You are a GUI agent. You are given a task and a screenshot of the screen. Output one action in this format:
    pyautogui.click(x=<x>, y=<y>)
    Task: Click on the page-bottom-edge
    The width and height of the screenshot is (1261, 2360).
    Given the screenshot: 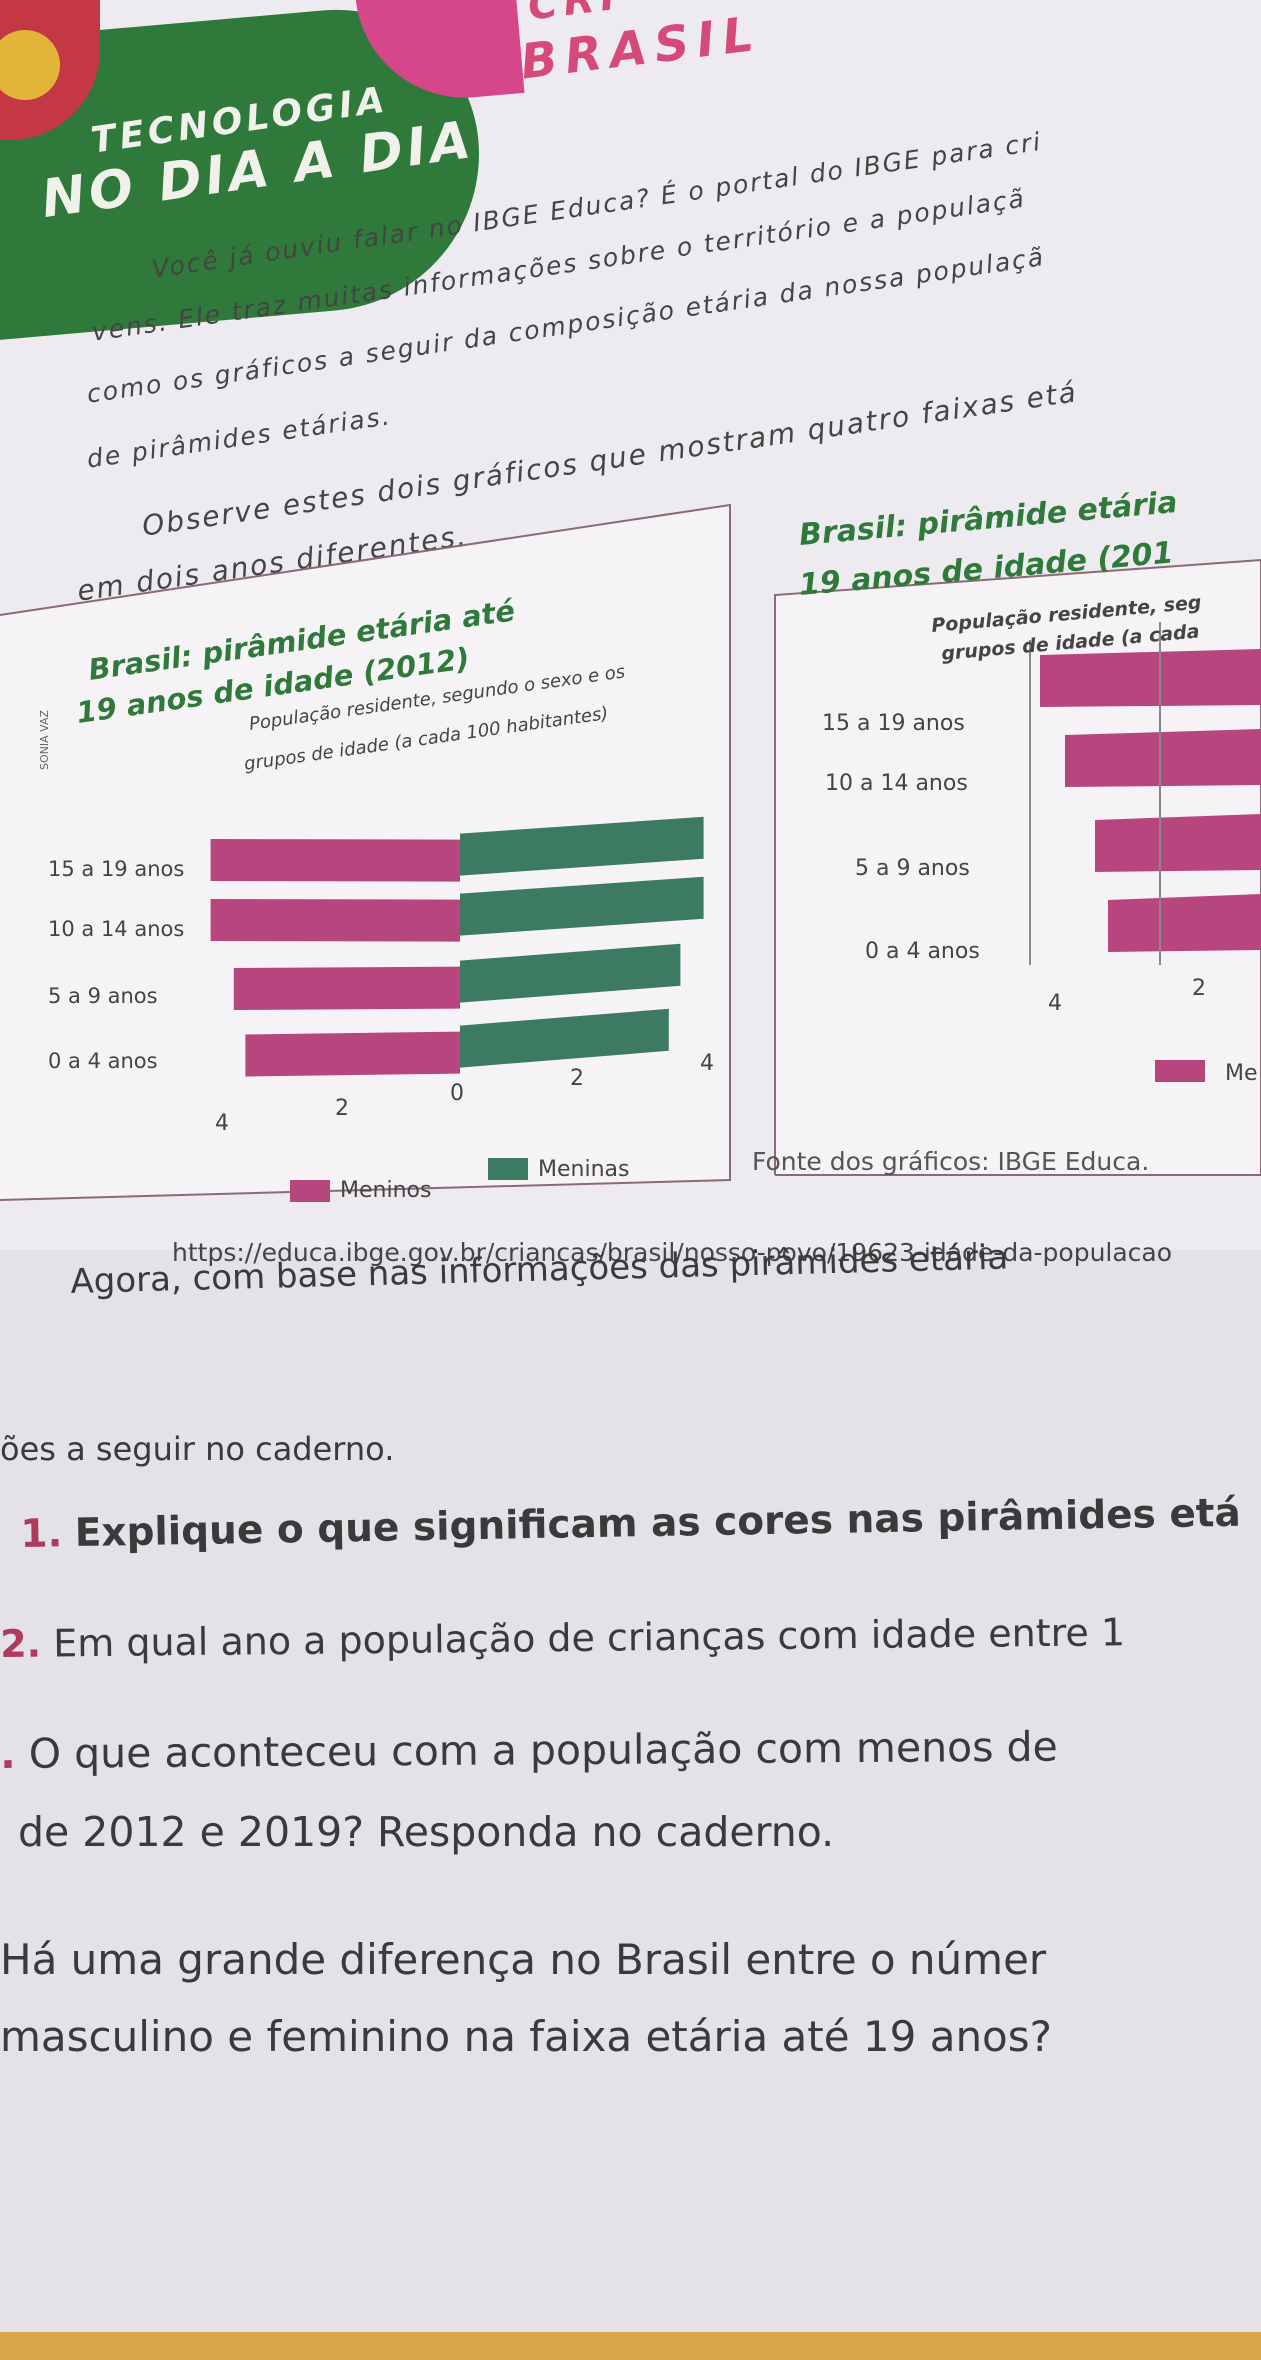 What is the action you would take?
    pyautogui.click(x=630, y=2346)
    